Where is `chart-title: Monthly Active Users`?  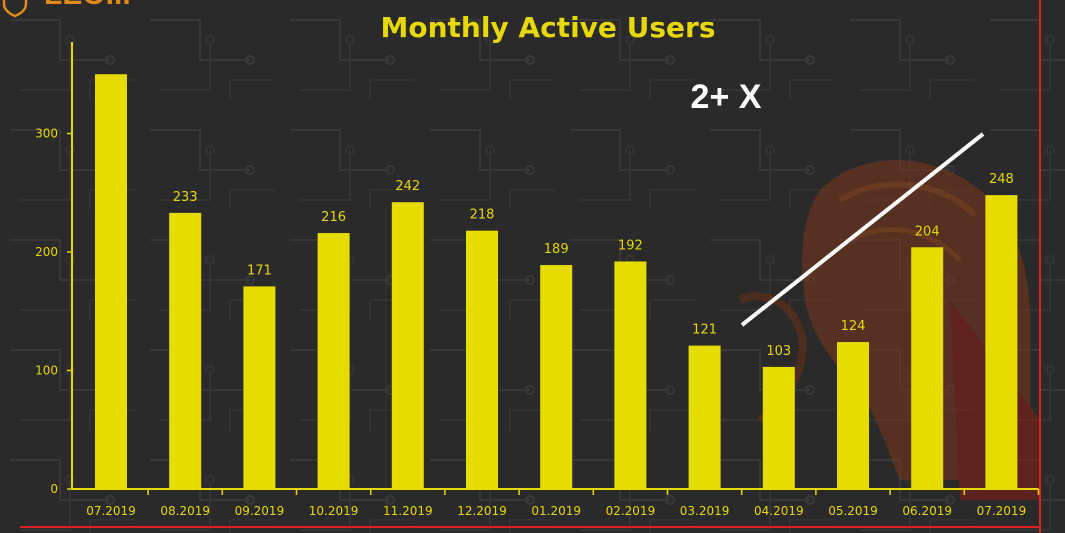 chart-title: Monthly Active Users is located at coordinates (547, 27).